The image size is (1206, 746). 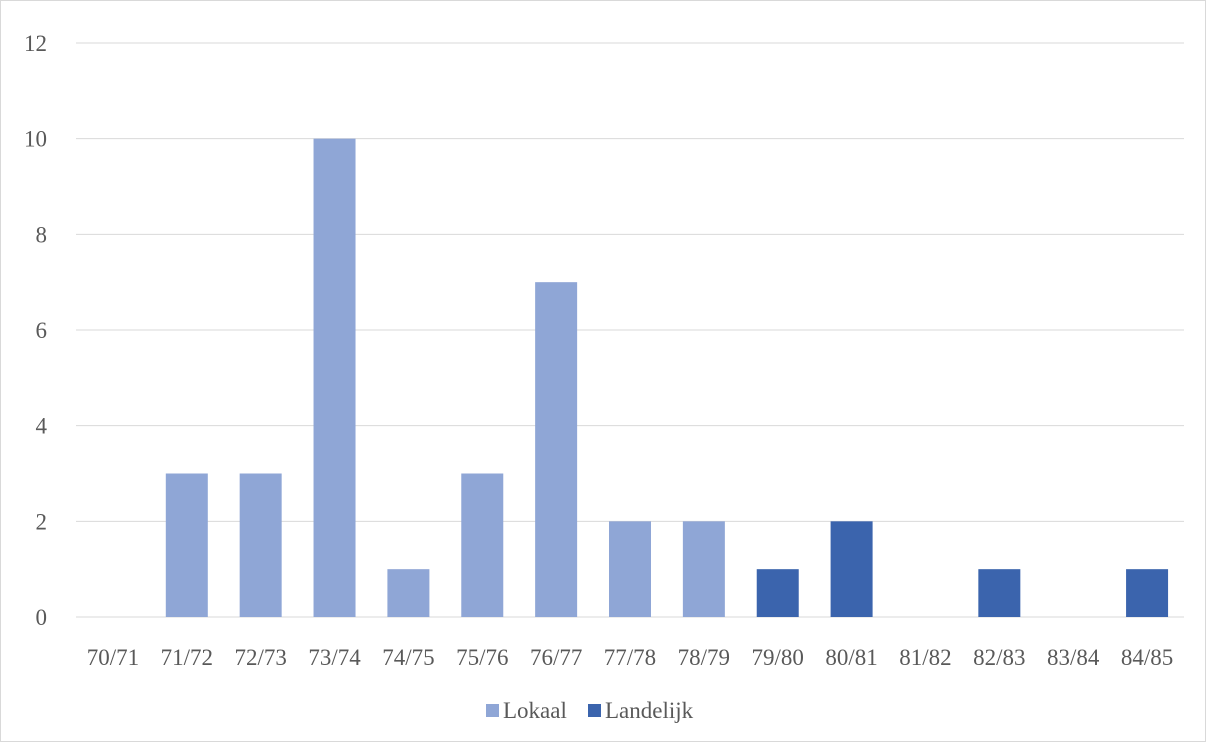 I want to click on y-tick-label: 6, so click(x=42, y=330).